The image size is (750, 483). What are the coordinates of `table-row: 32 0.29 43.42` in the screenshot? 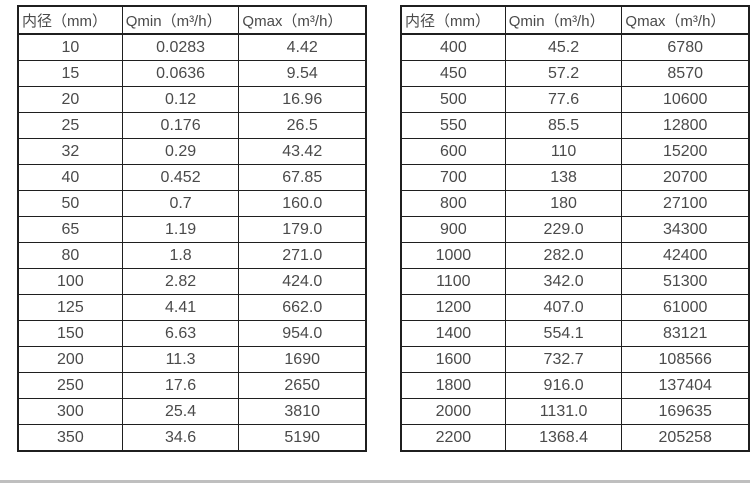 It's located at (192, 151).